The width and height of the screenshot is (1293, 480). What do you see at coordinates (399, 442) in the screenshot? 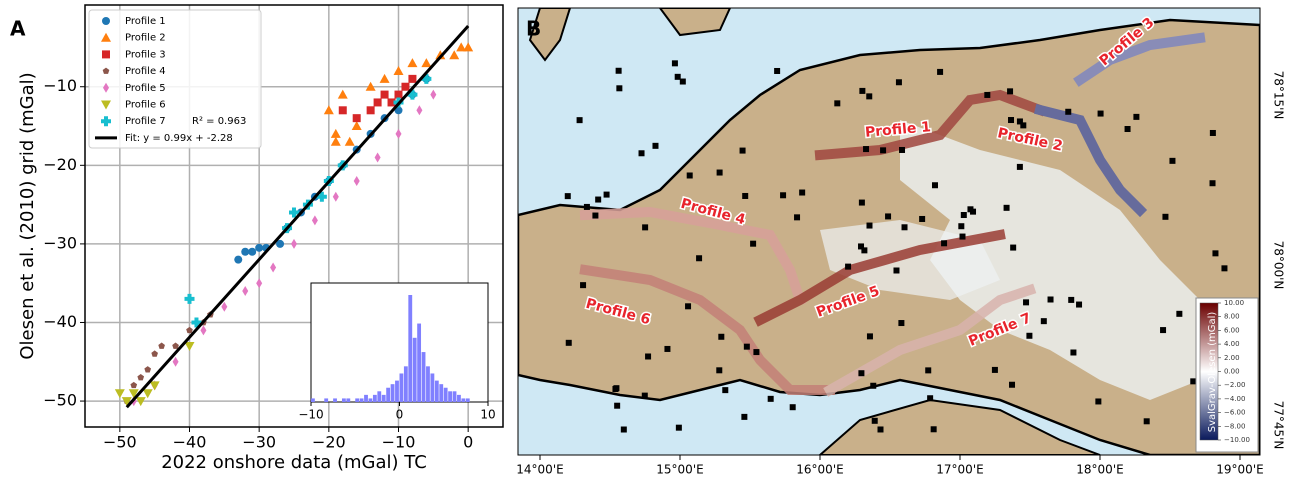
I see `x-tick-label: −10` at bounding box center [399, 442].